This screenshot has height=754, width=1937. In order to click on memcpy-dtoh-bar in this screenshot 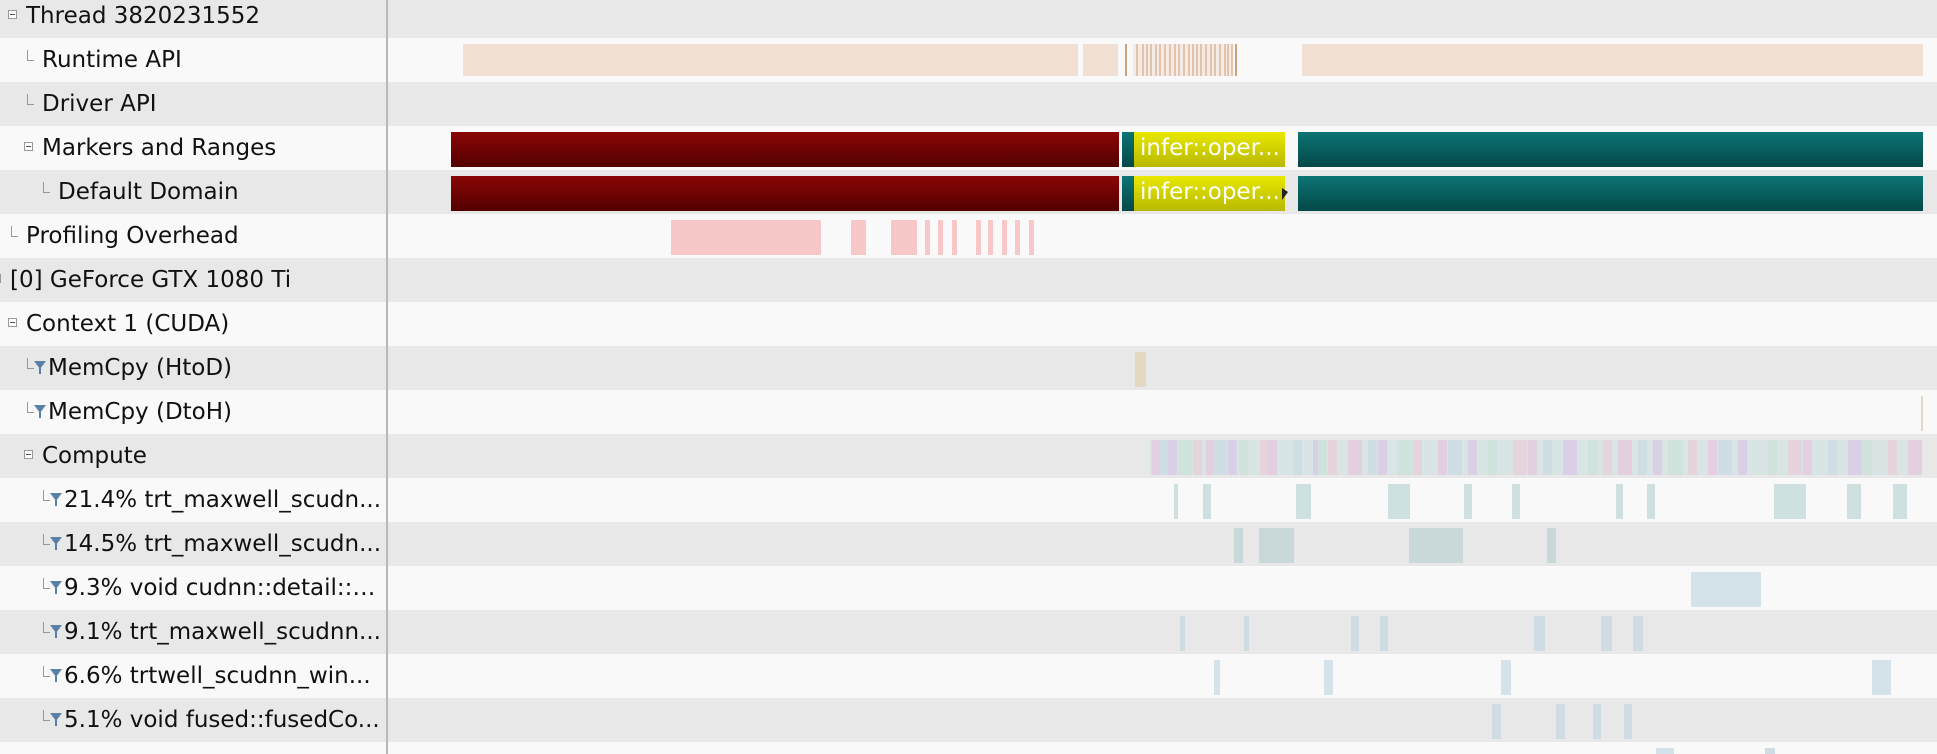, I will do `click(1922, 413)`.